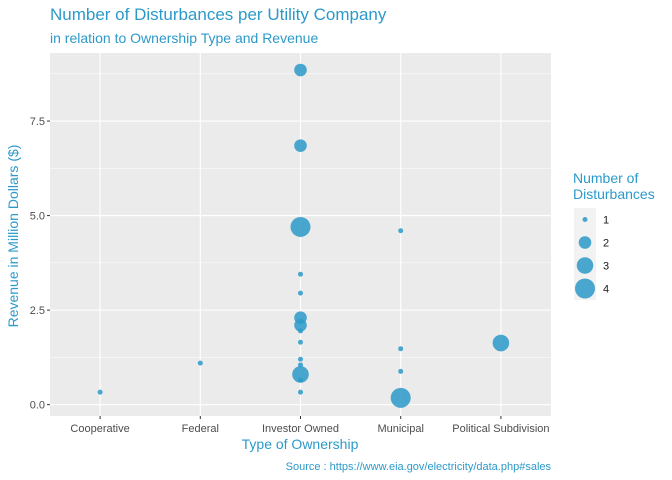  I want to click on legend-label: 1, so click(606, 221).